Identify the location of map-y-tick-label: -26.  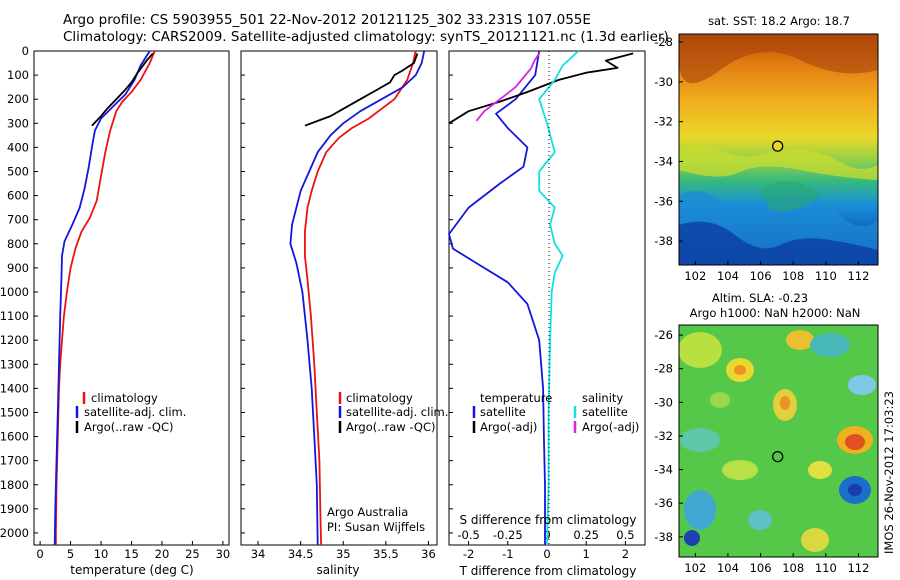
(663, 335).